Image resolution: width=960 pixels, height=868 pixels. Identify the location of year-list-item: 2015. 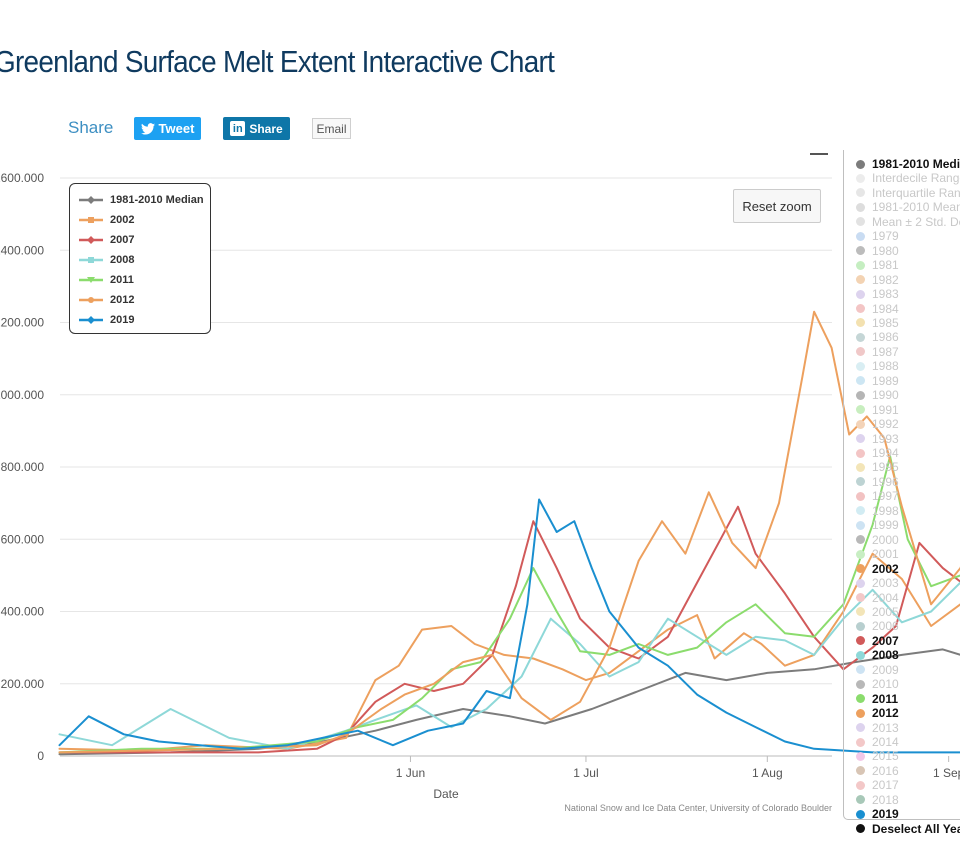
(877, 756).